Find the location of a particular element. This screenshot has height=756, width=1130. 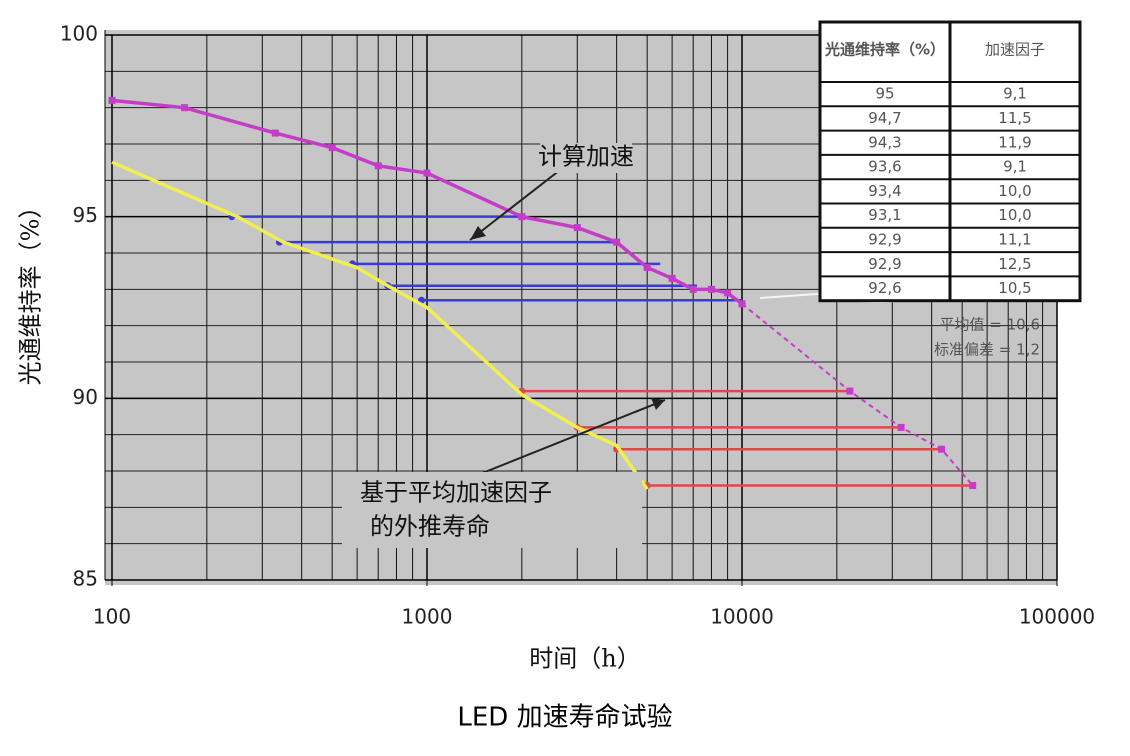

table-cell: 10,5 is located at coordinates (1014, 288).